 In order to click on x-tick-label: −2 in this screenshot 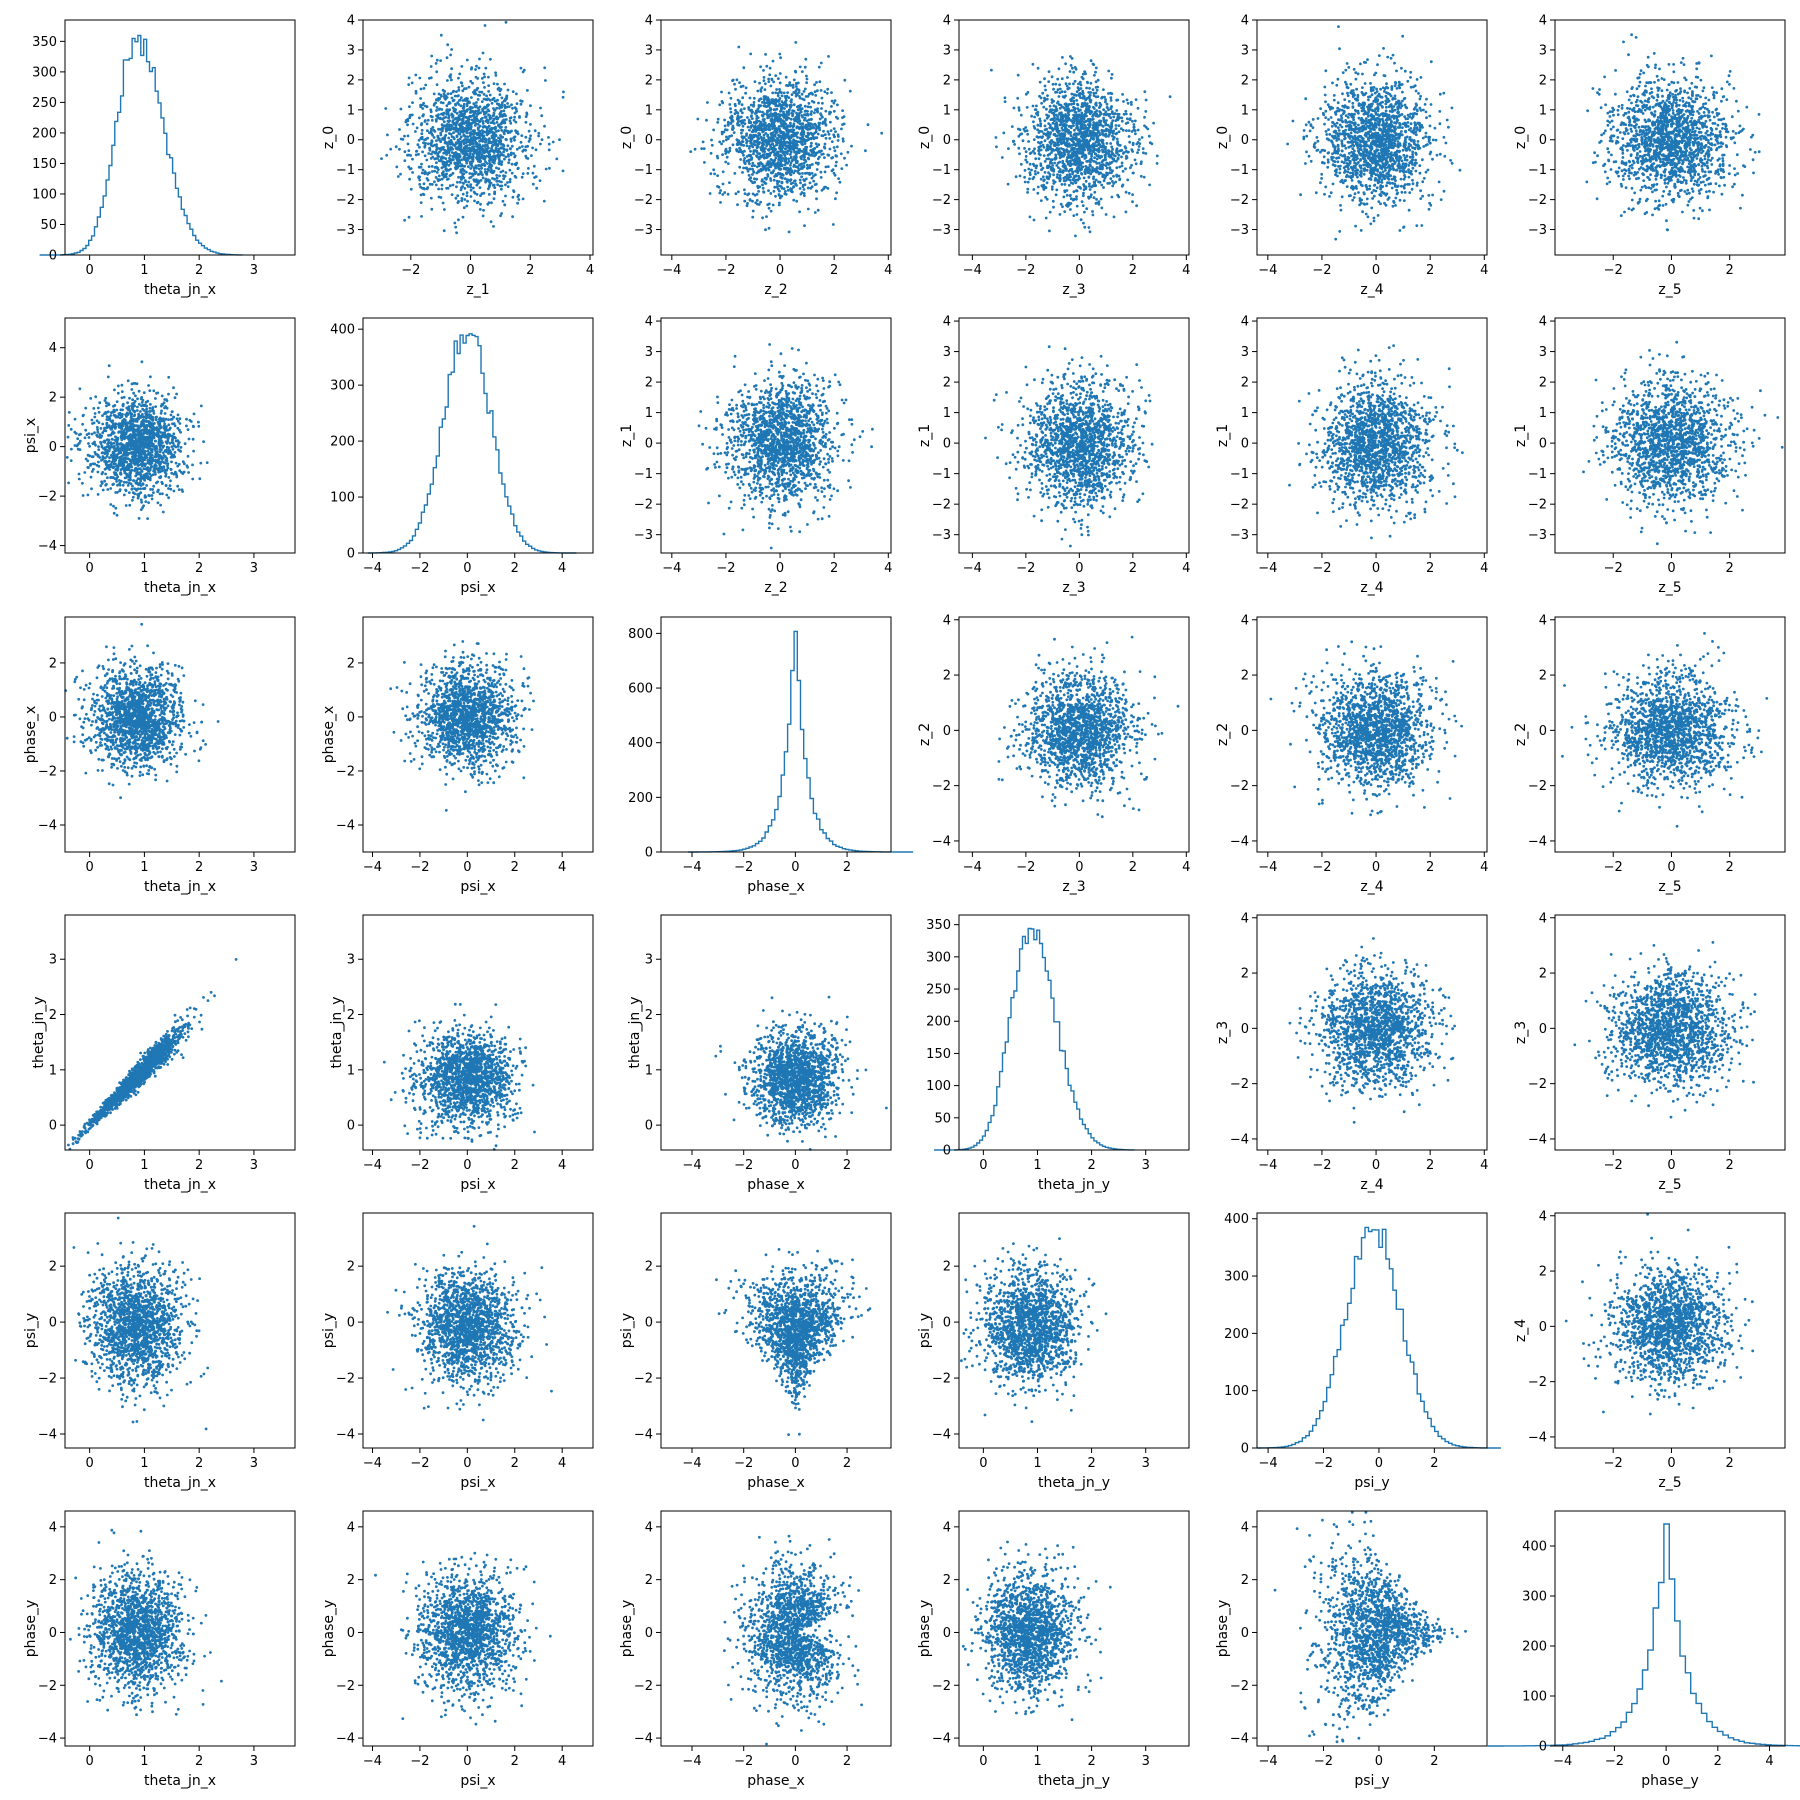, I will do `click(1025, 270)`.